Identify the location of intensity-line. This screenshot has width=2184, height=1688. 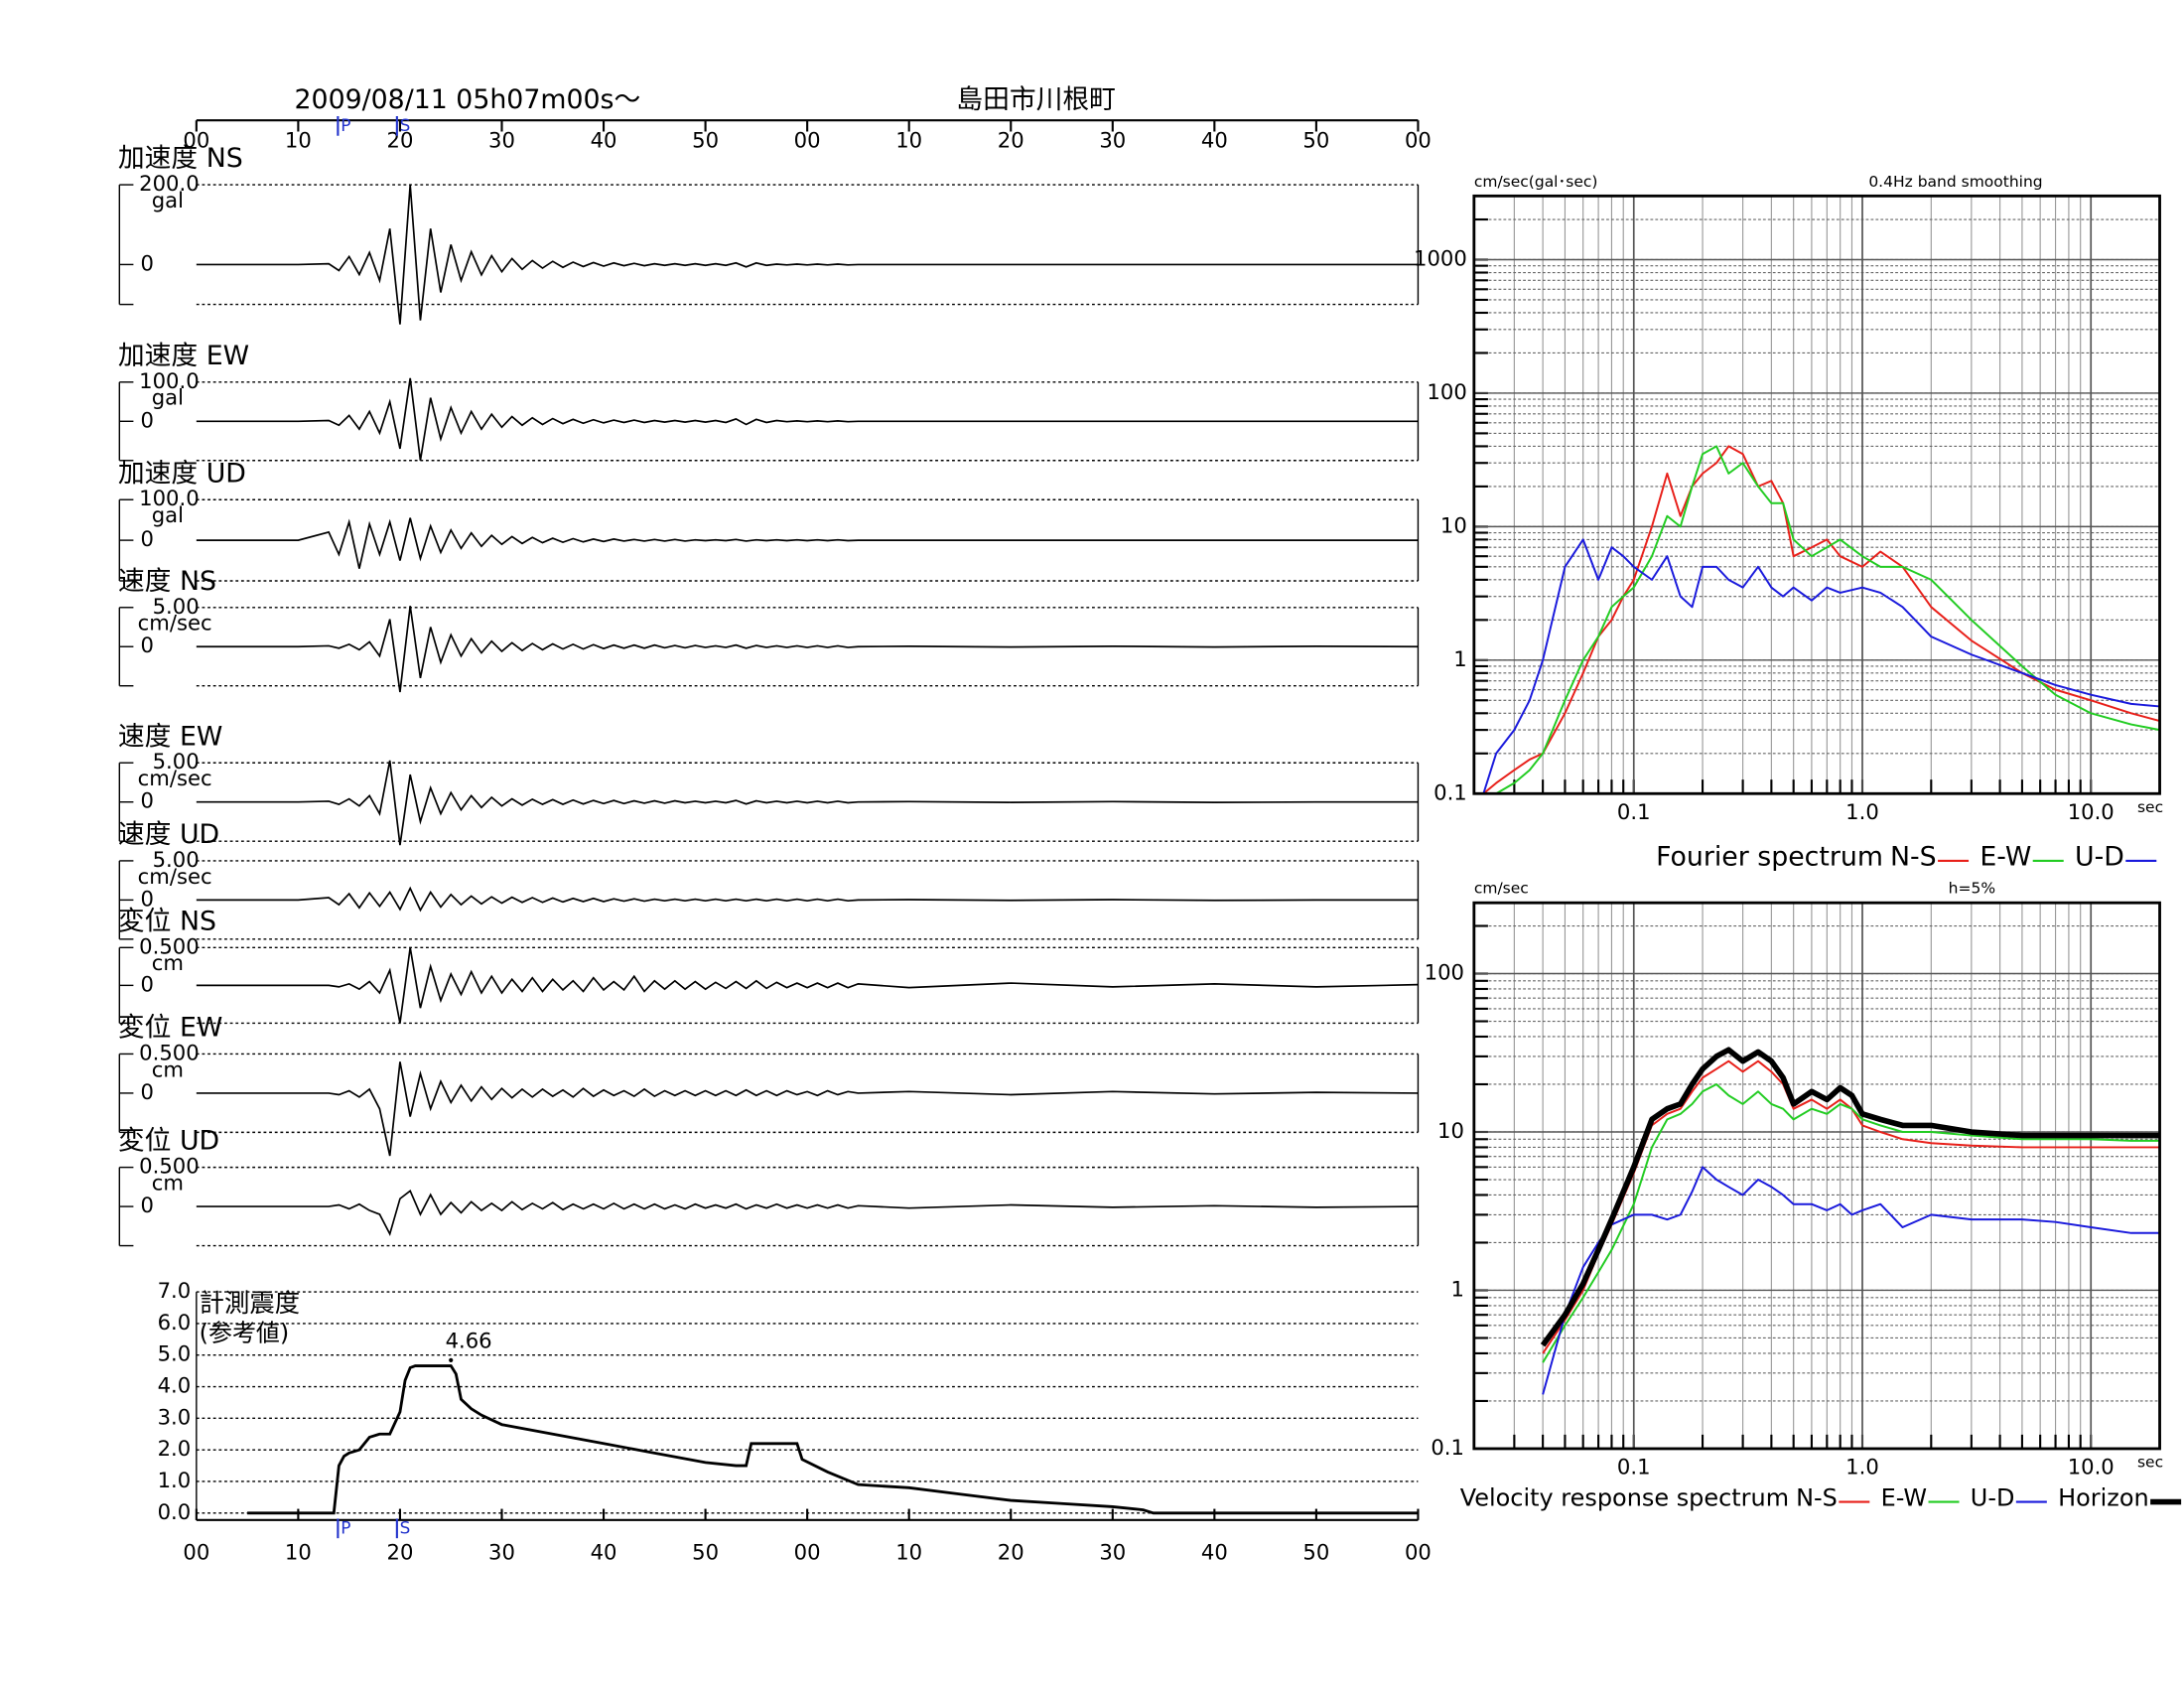
(833, 1439).